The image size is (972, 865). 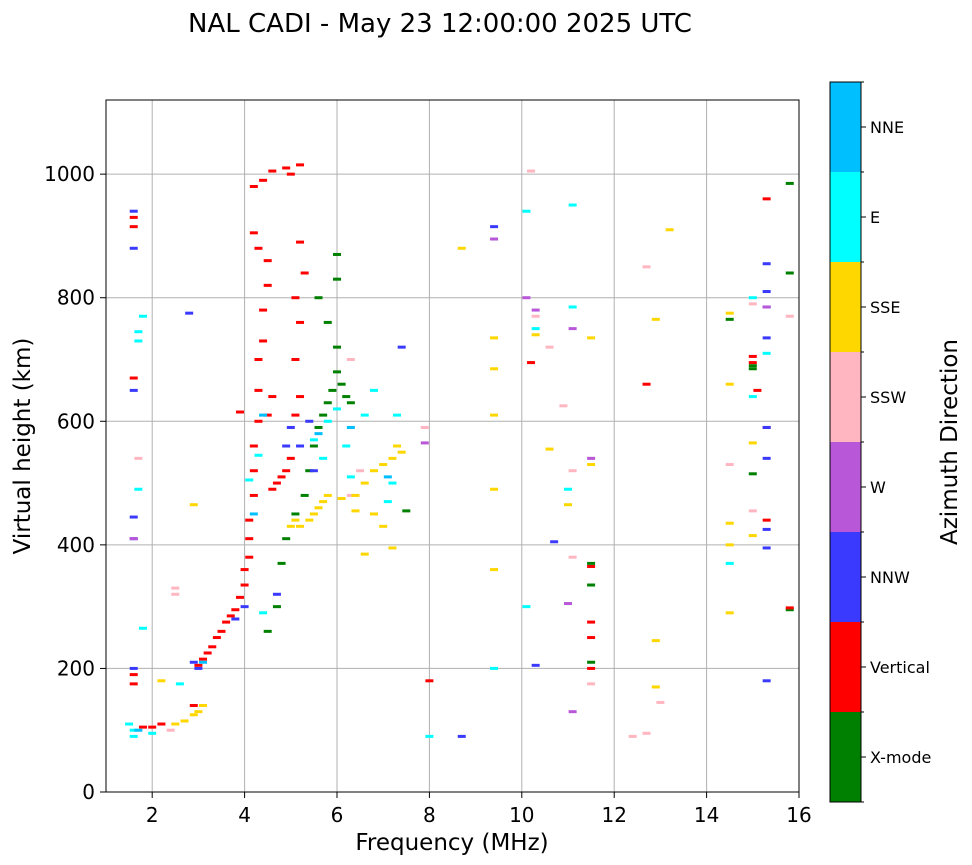 What do you see at coordinates (337, 815) in the screenshot?
I see `x-tick-label: 6` at bounding box center [337, 815].